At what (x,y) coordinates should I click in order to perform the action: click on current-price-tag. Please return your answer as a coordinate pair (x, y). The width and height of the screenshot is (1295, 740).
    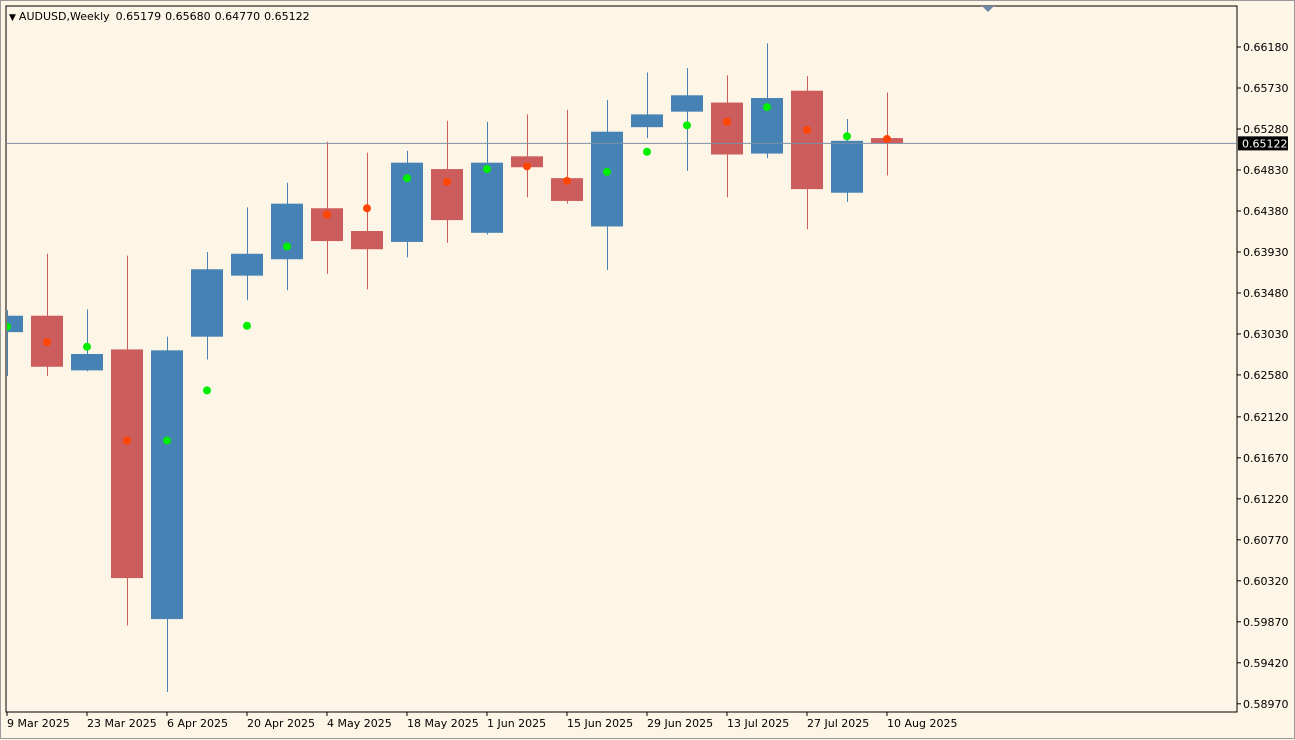
    Looking at the image, I should click on (1263, 143).